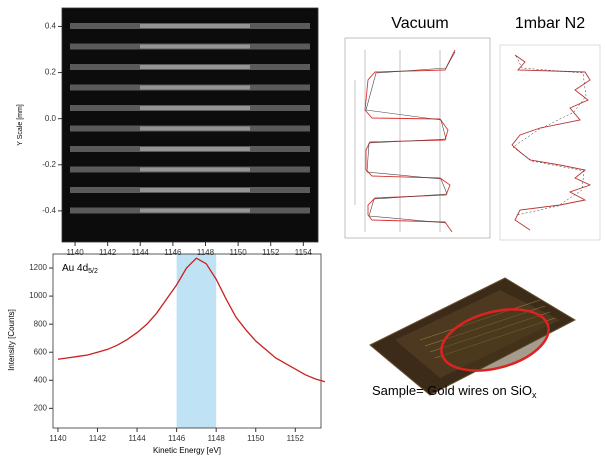 The height and width of the screenshot is (461, 606). Describe the element at coordinates (550, 23) in the screenshot. I see `panel-title: 1mbar N2` at that location.